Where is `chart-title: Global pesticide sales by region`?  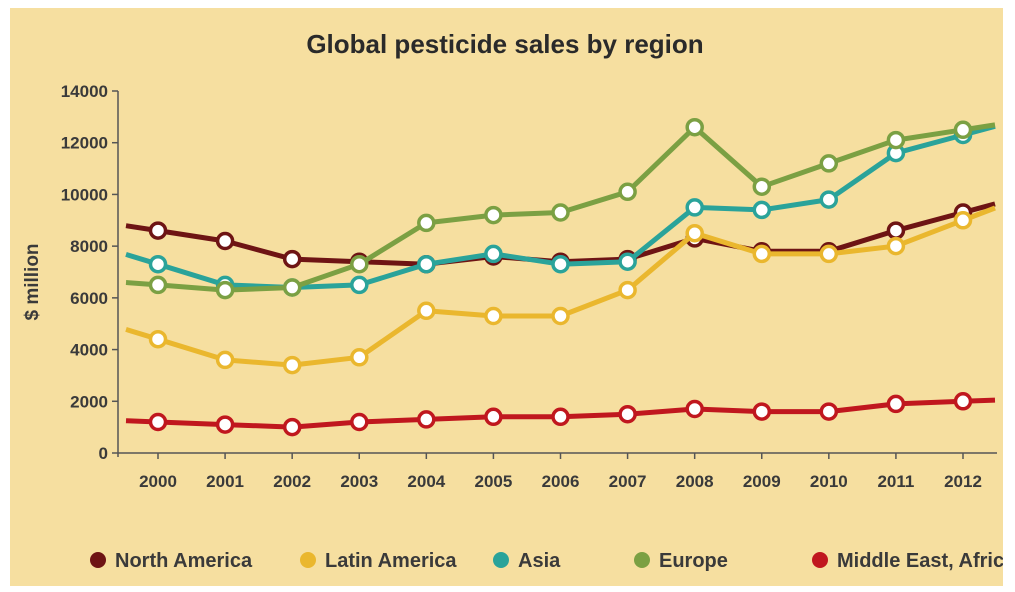 chart-title: Global pesticide sales by region is located at coordinates (504, 44).